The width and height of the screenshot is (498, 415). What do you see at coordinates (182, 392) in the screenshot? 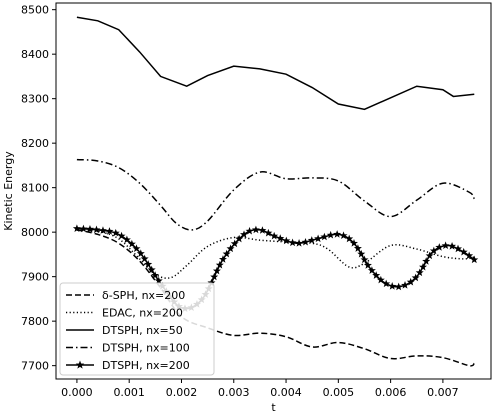
I see `x-tick-label: 0.002` at bounding box center [182, 392].